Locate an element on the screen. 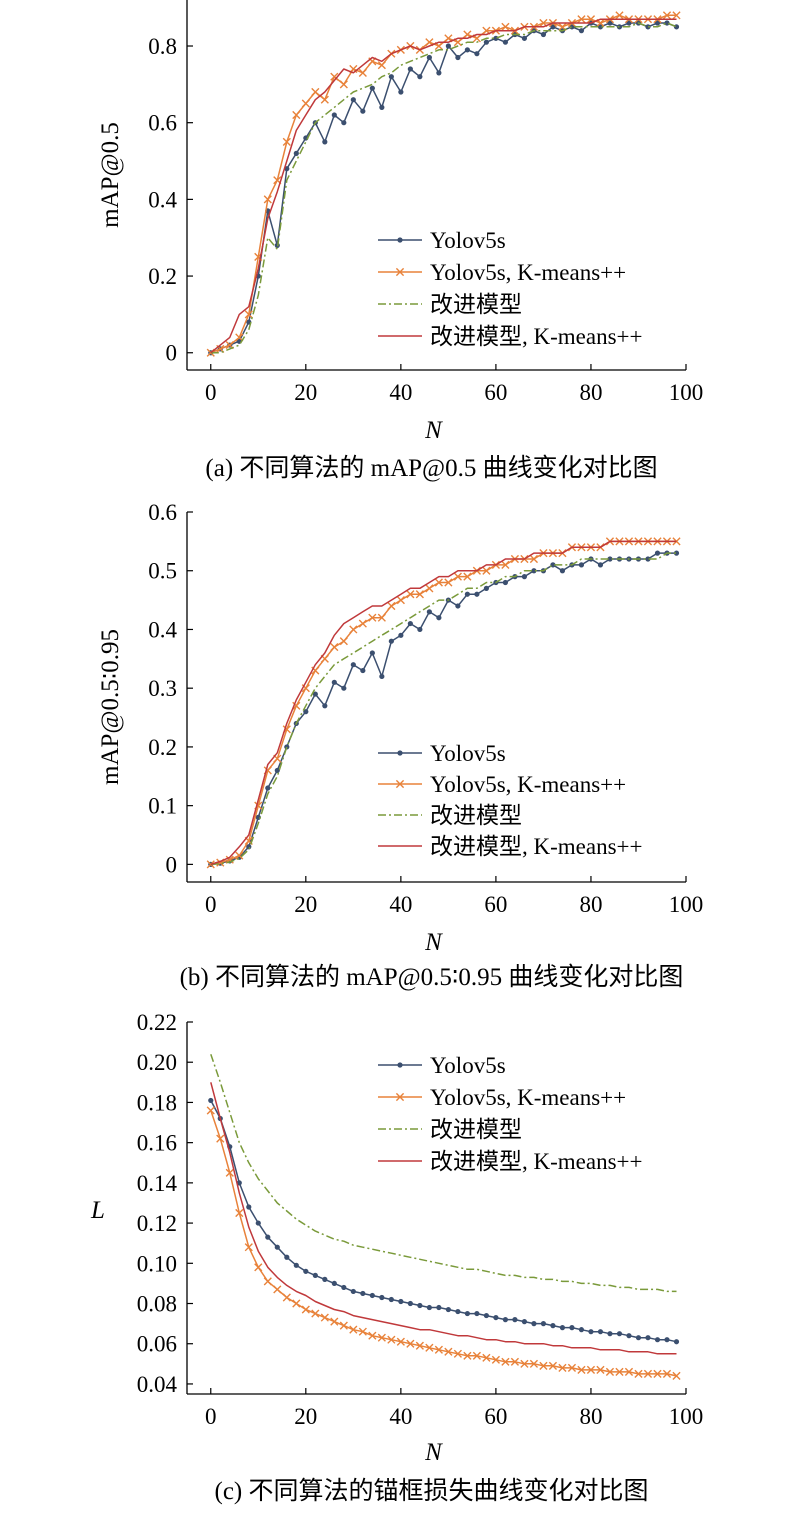 The height and width of the screenshot is (1516, 800). y-tick-label: 0.10 is located at coordinates (157, 1263).